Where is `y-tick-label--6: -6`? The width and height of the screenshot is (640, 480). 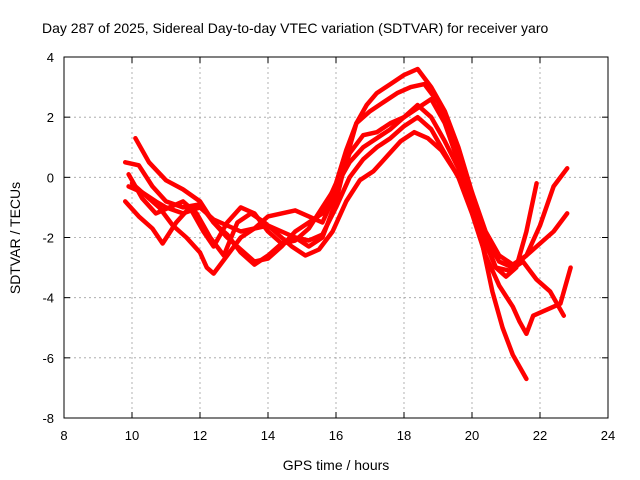
y-tick-label--6: -6 is located at coordinates (48, 358).